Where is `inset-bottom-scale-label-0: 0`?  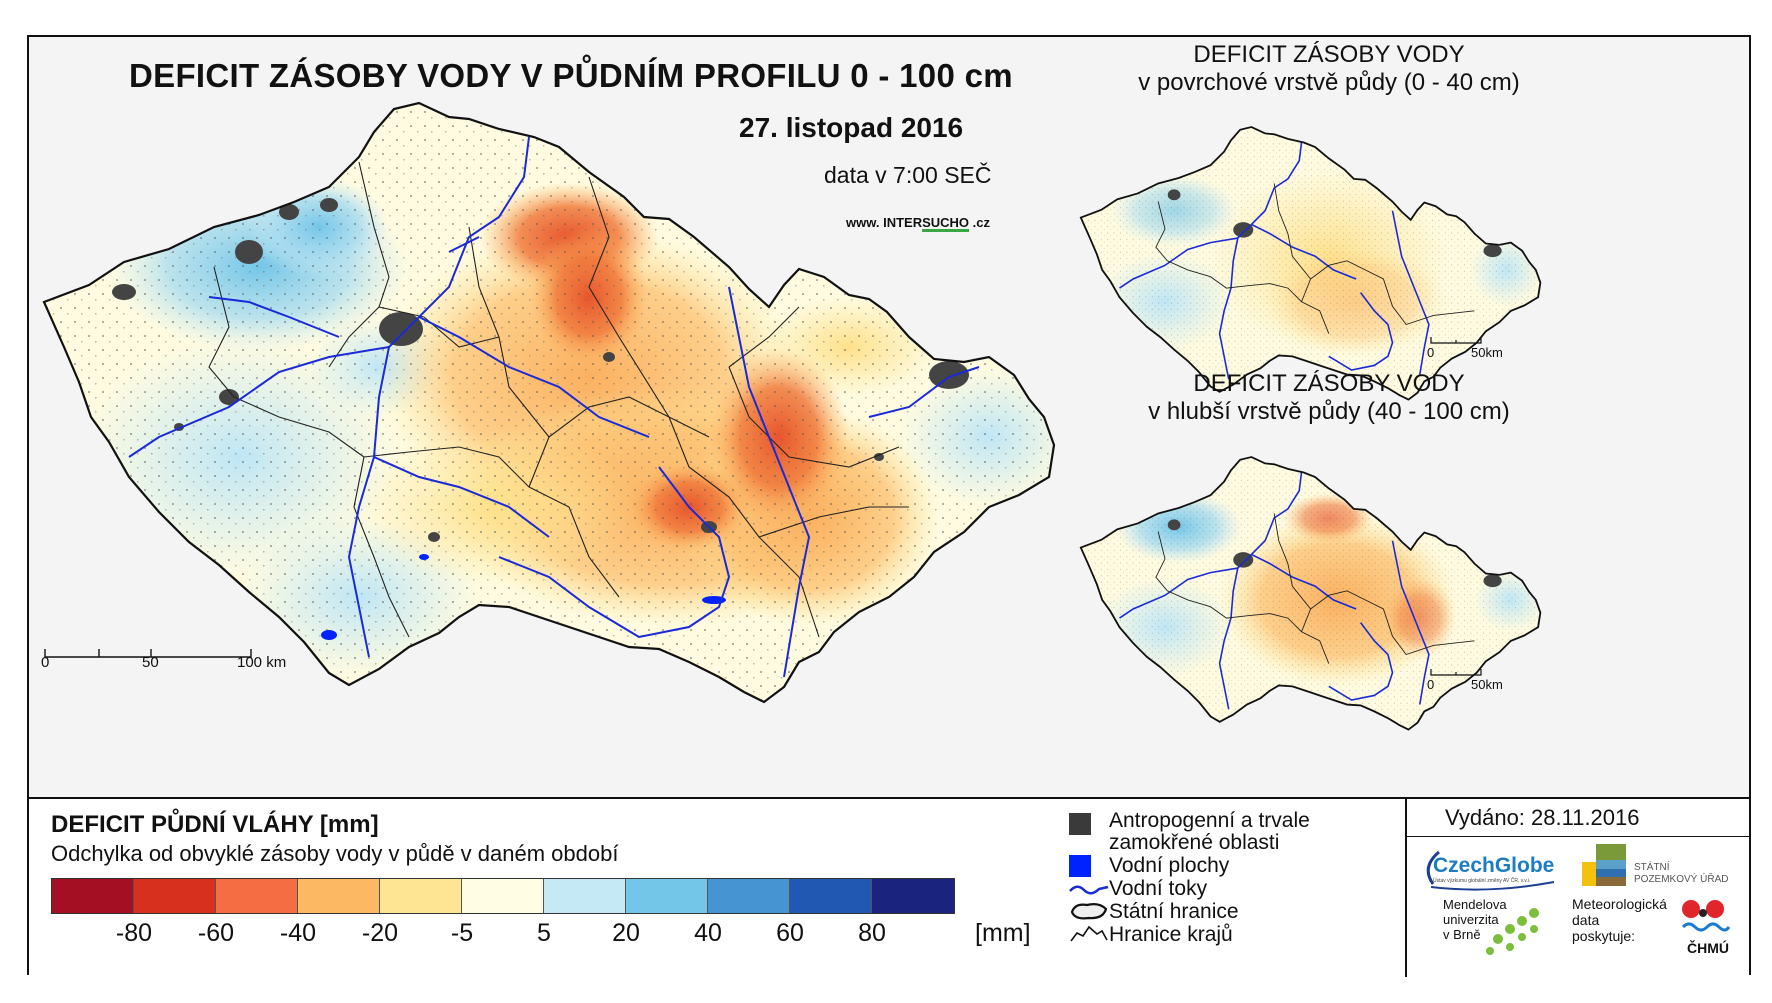
inset-bottom-scale-label-0: 0 is located at coordinates (1431, 684).